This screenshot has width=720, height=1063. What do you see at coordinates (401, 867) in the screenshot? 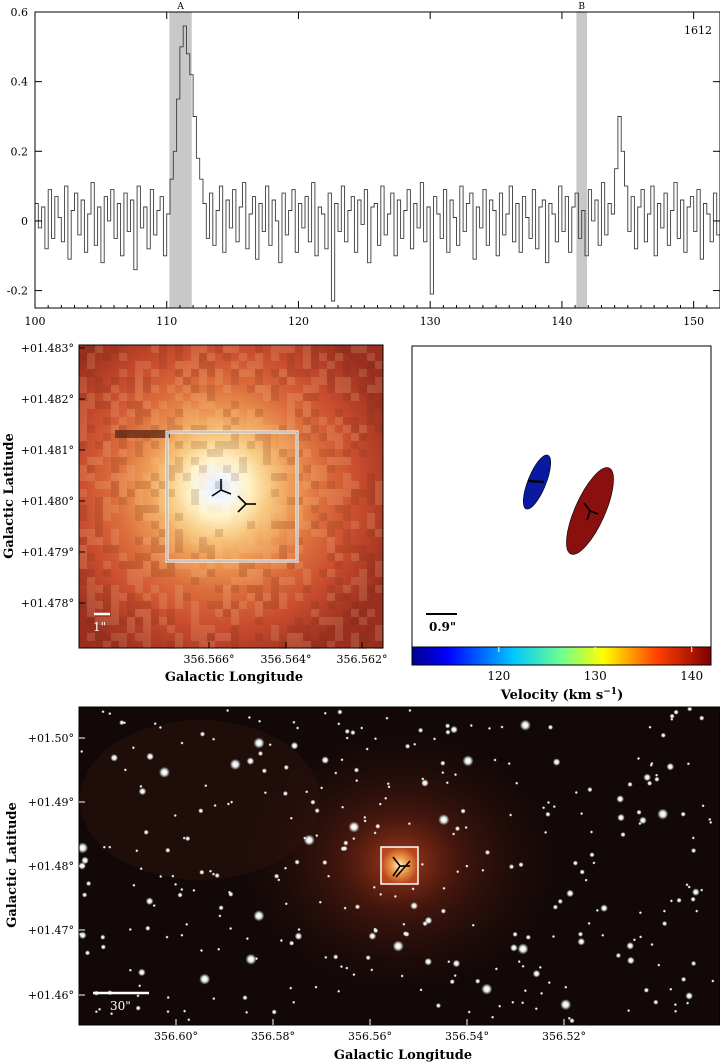
I see `field-maser-symbol` at bounding box center [401, 867].